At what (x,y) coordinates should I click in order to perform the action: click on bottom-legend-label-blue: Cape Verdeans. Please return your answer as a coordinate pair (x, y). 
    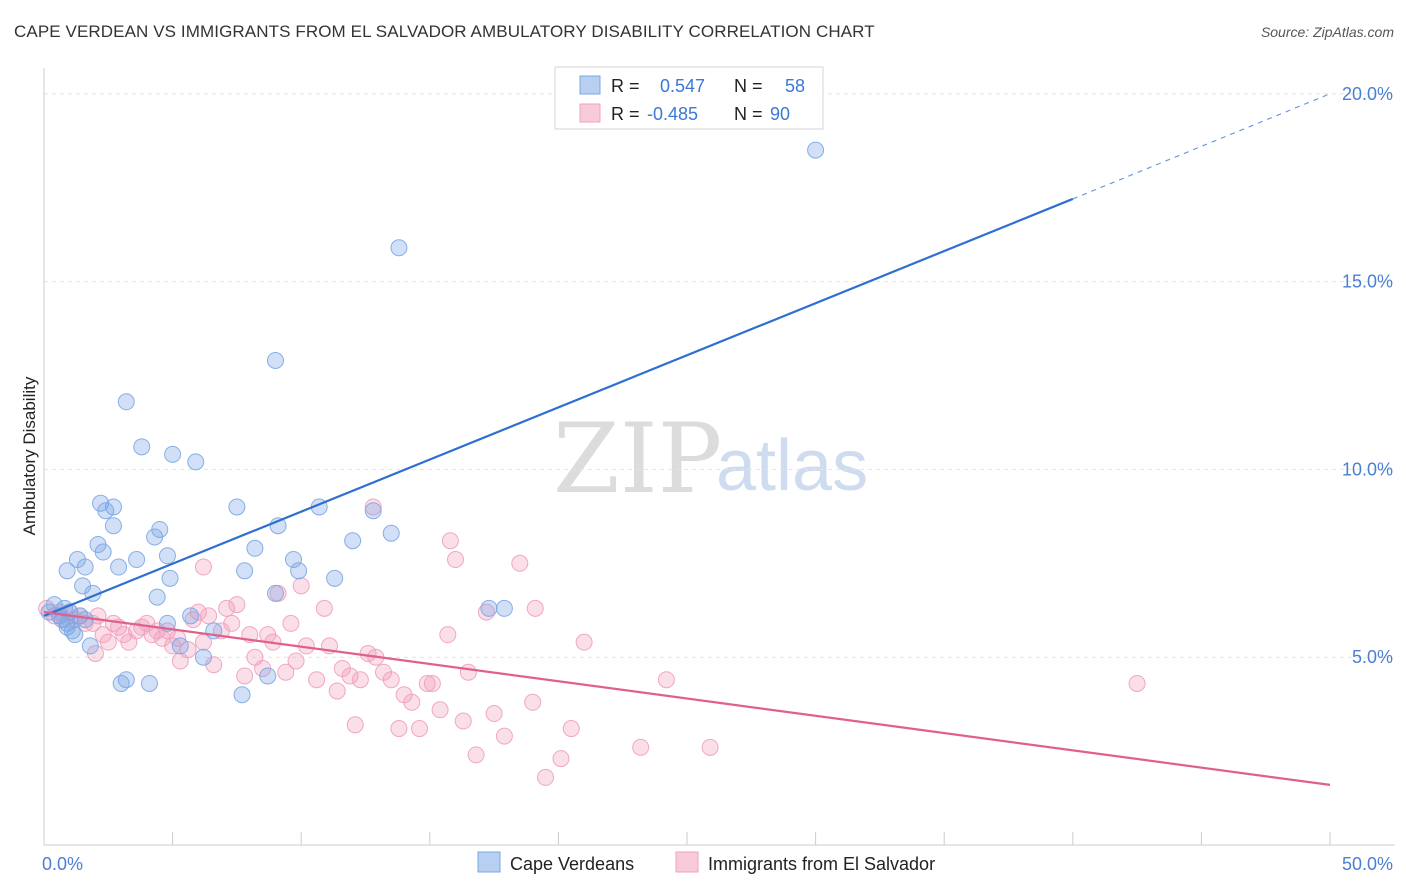
    Looking at the image, I should click on (572, 864).